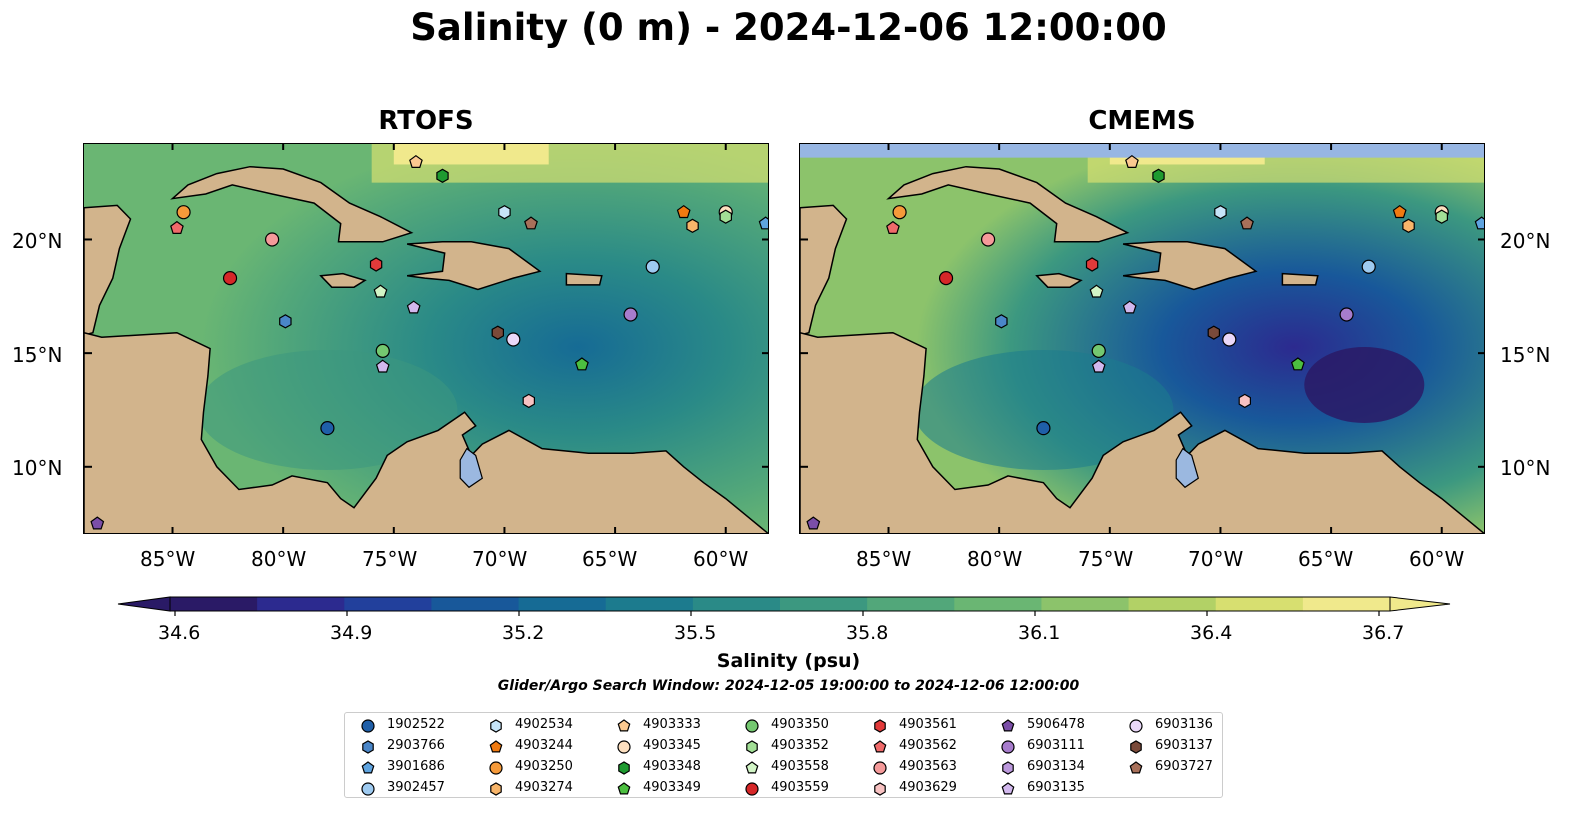 The height and width of the screenshot is (827, 1577). Describe the element at coordinates (610, 559) in the screenshot. I see `xtick-p1-65w: 65°W` at that location.